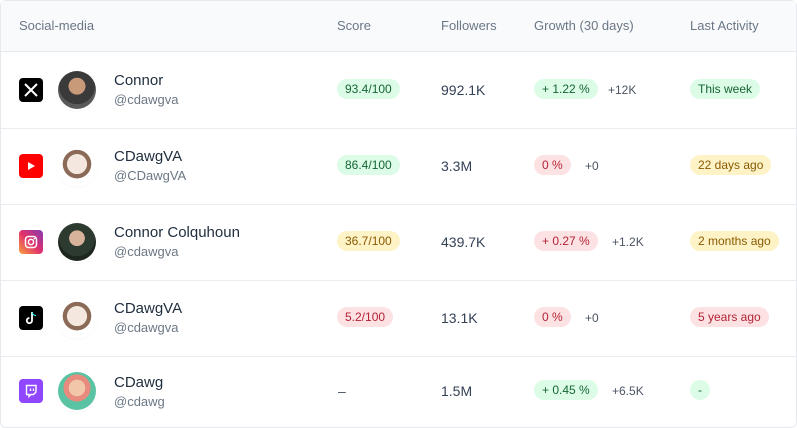 This screenshot has width=797, height=428. Describe the element at coordinates (729, 317) in the screenshot. I see `last-activity-badge: 5 years ago` at that location.